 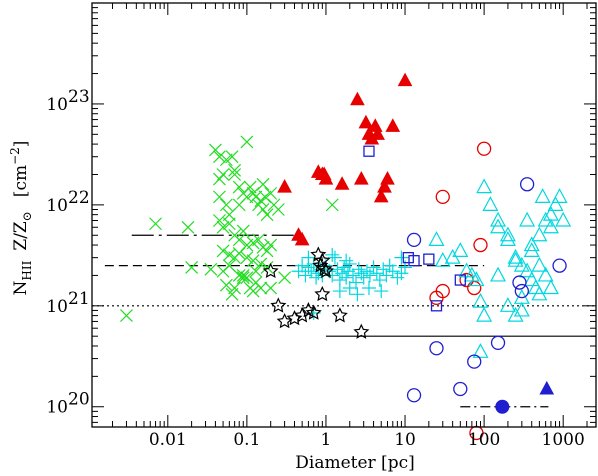 I want to click on y-tick-exponent: 21, so click(x=79, y=299).